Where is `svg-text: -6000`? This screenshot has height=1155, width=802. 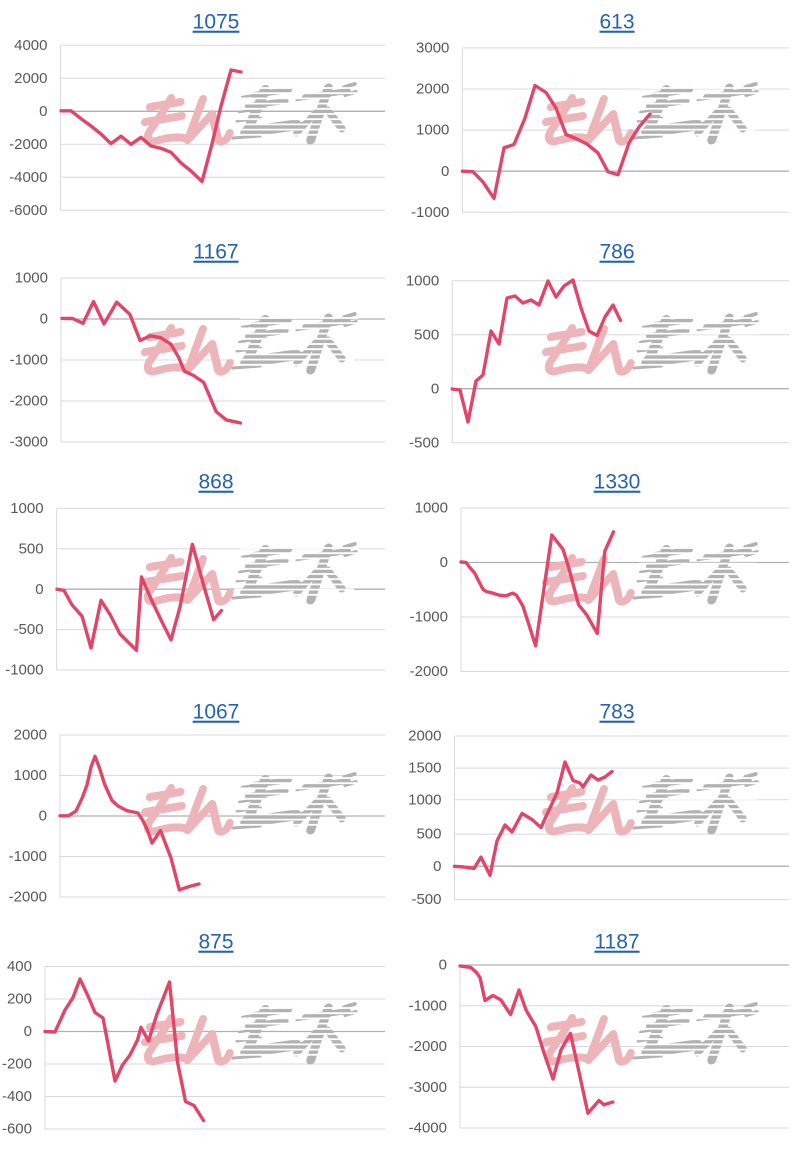
svg-text: -6000 is located at coordinates (28, 210).